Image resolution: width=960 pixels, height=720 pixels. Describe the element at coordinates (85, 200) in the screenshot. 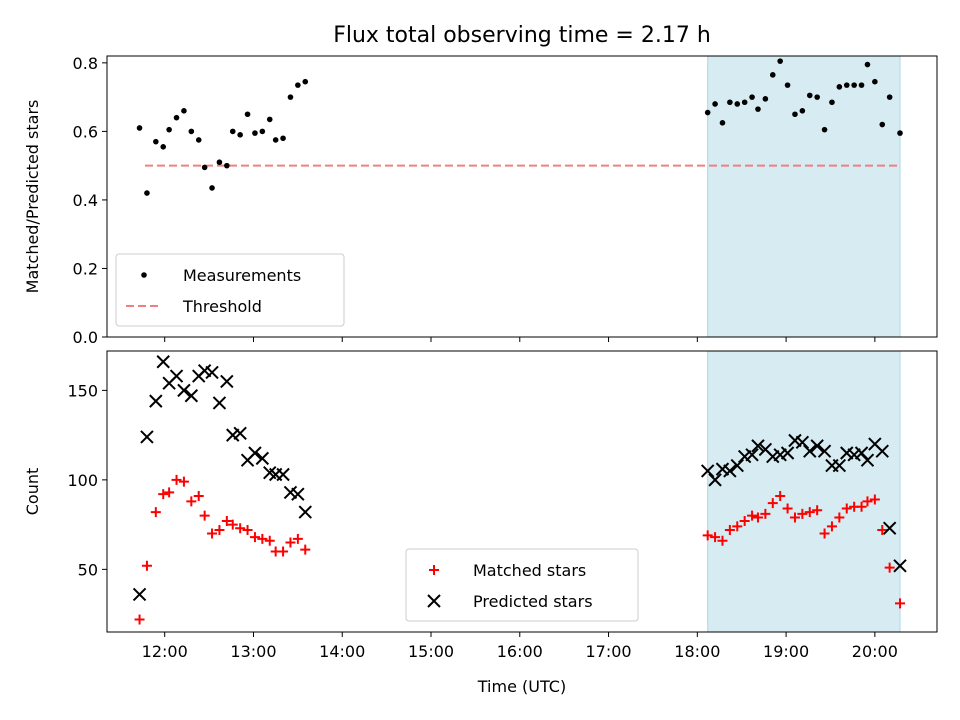

I see `y-tick-label: 0.4` at that location.